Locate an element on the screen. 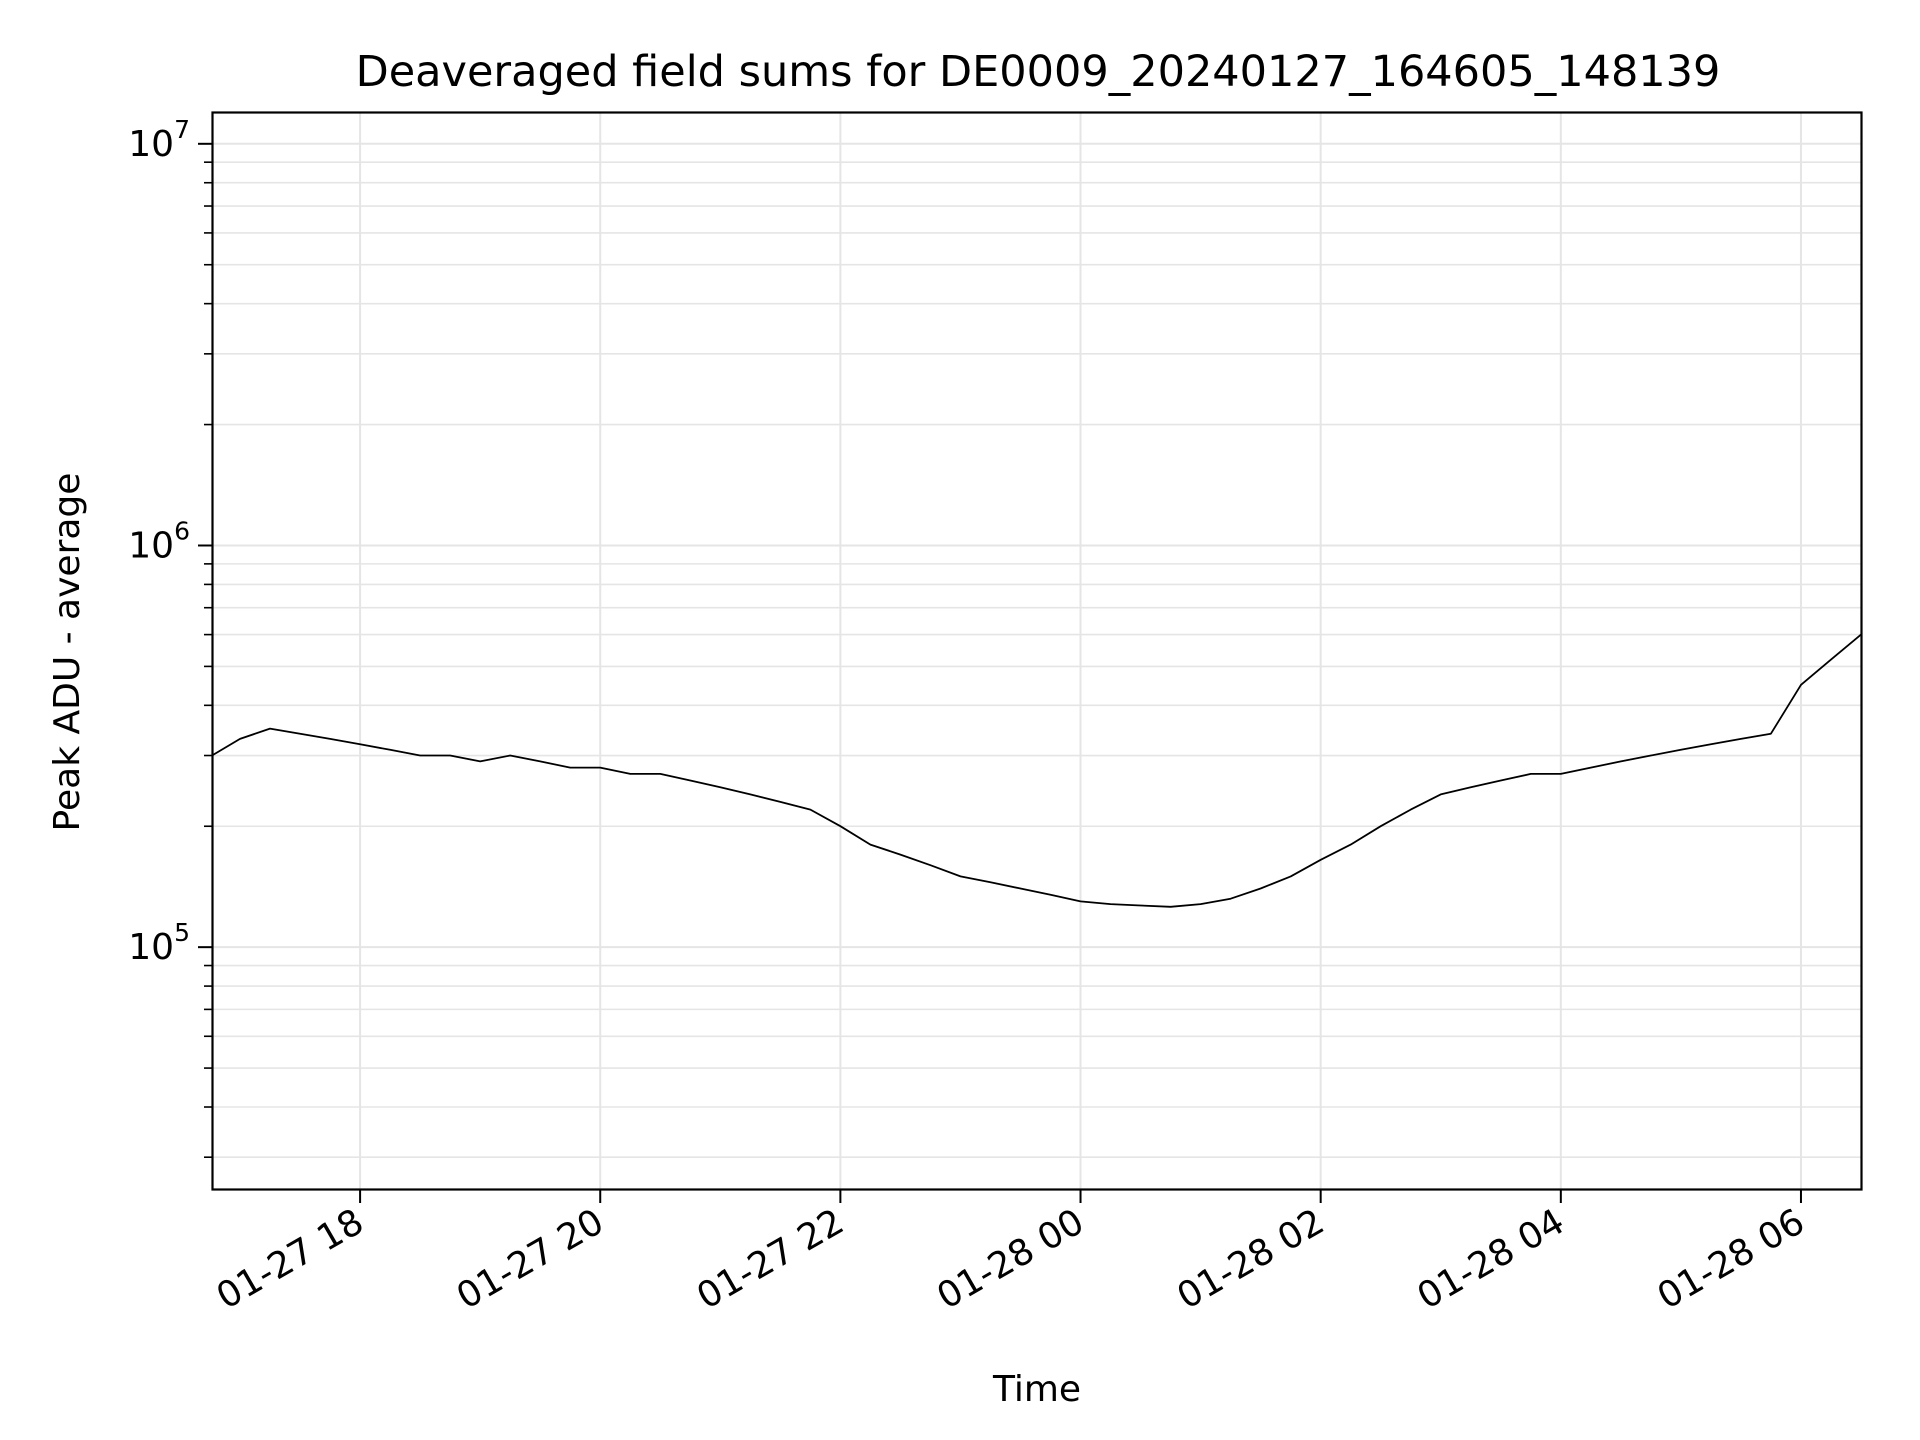 This screenshot has height=1440, width=1920. y-tick-label: 10⁶ is located at coordinates (159, 541).